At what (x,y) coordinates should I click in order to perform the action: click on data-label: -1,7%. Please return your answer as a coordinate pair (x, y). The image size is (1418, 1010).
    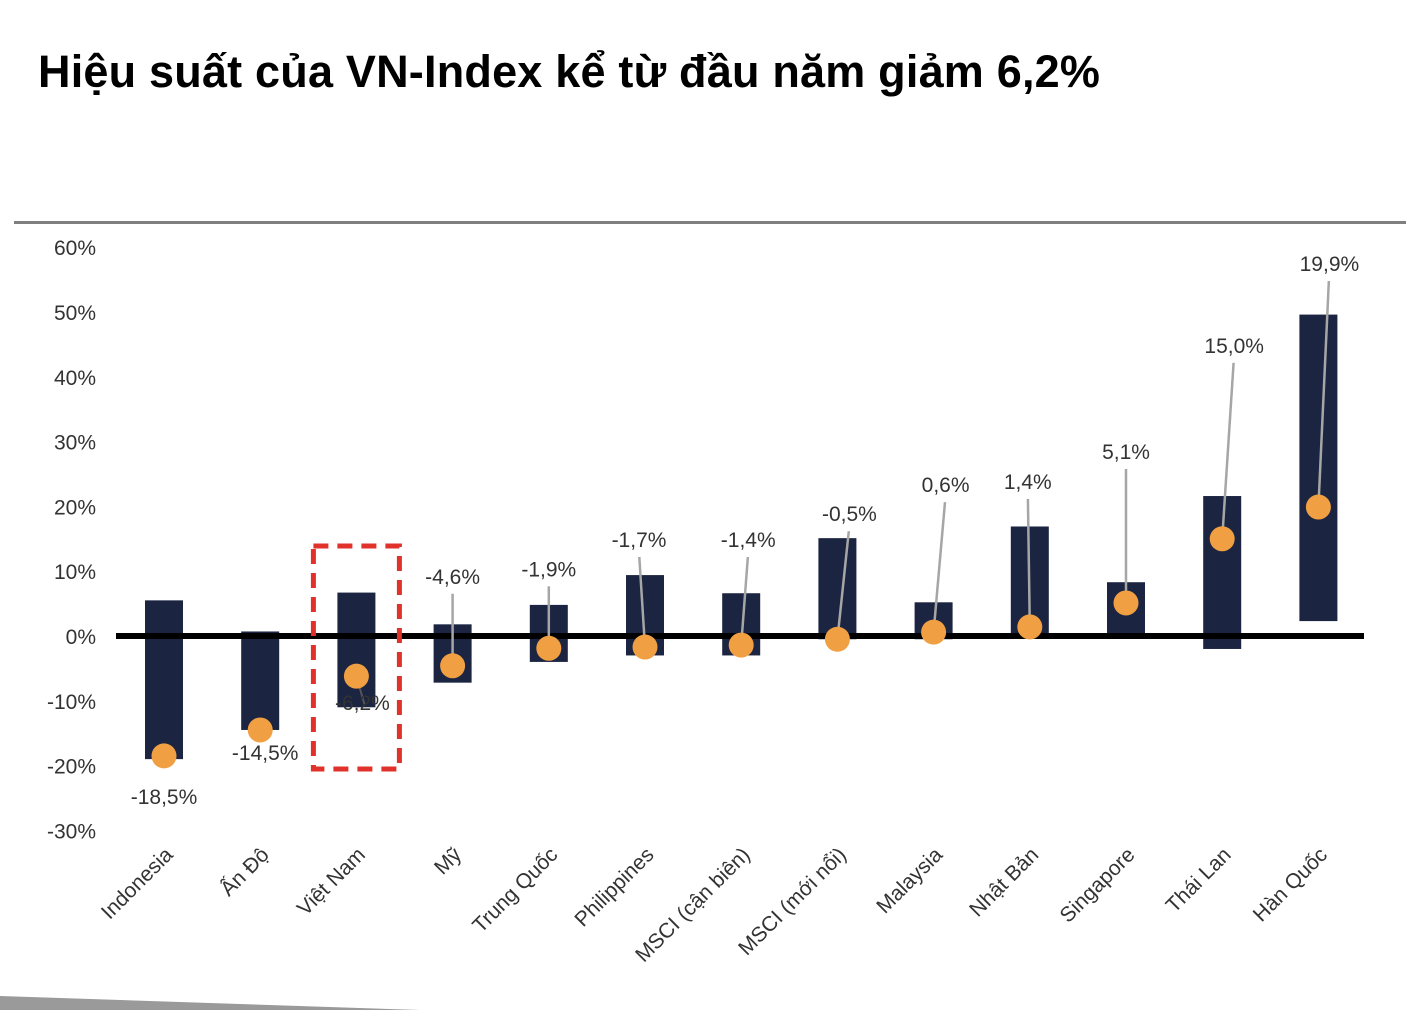
    Looking at the image, I should click on (639, 540).